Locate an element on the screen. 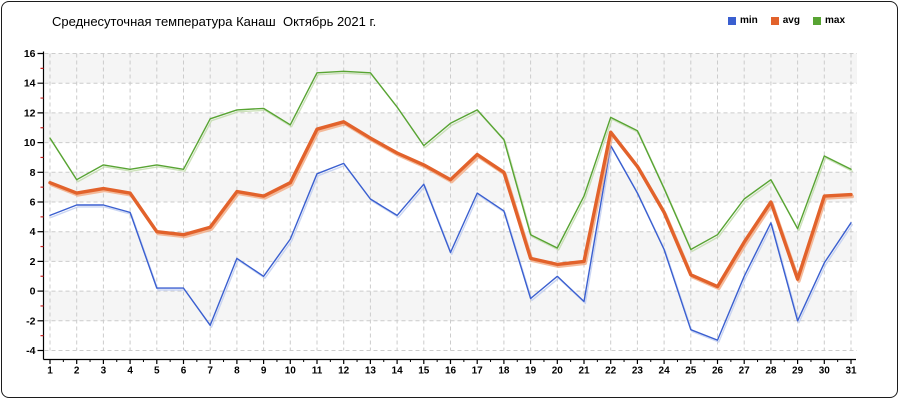 The image size is (900, 401). min-series-swatch-icon is located at coordinates (731, 20).